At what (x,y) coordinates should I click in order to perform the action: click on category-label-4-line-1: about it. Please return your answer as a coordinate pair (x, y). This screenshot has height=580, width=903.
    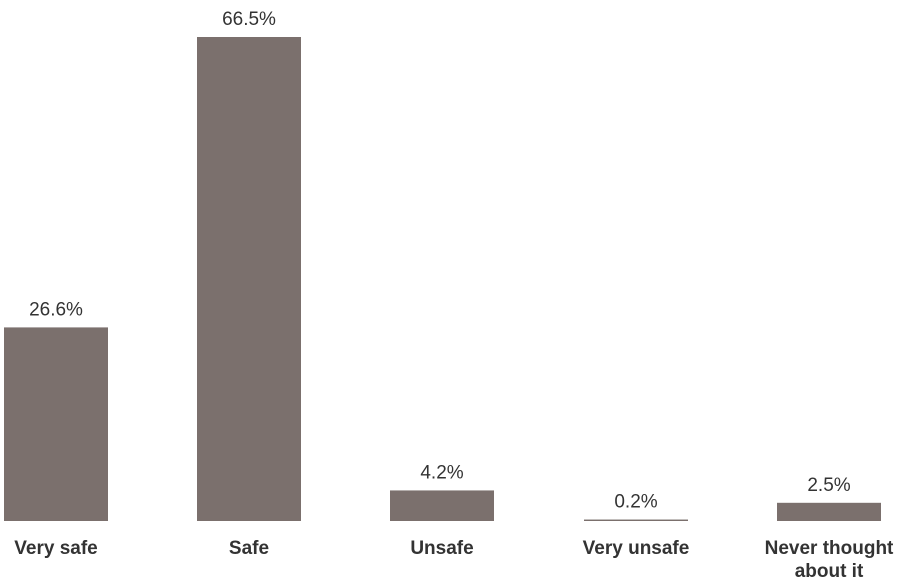
    Looking at the image, I should click on (829, 570).